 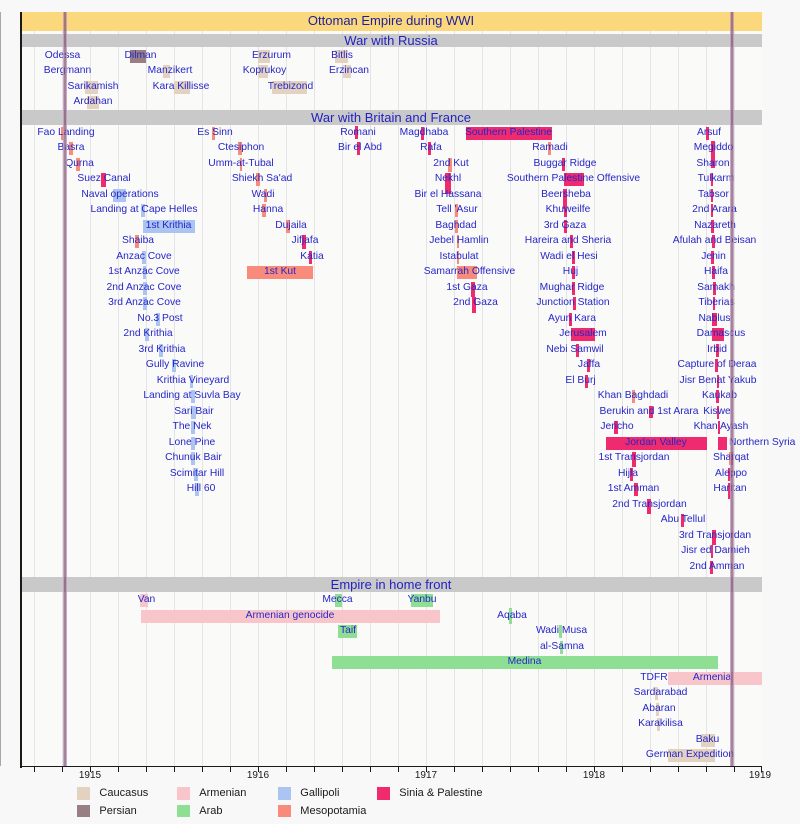 I want to click on event-label: Chunuk Bair, so click(x=193, y=457).